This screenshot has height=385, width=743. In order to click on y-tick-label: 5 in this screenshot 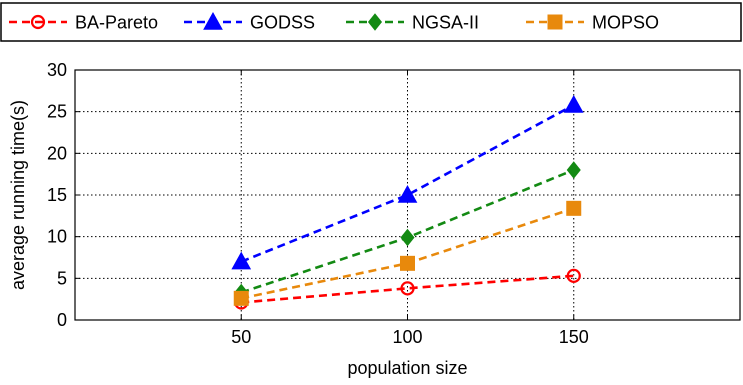, I will do `click(62, 278)`.